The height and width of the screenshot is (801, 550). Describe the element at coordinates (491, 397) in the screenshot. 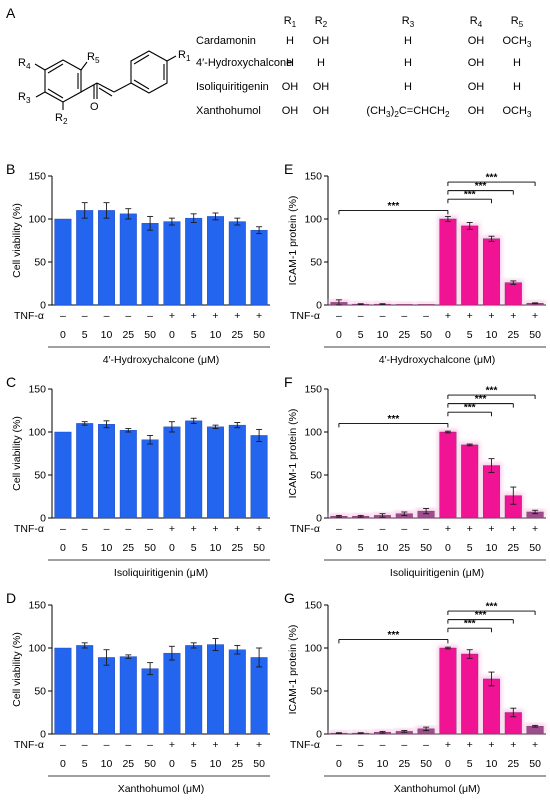

I see `significance-bracket` at that location.